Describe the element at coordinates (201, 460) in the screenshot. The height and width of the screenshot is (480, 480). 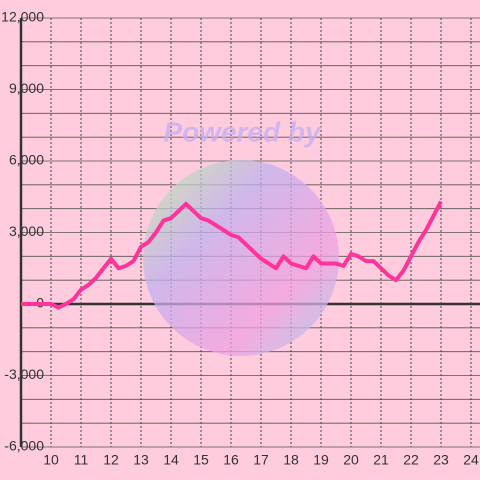
I see `x-tick-label: 15` at that location.